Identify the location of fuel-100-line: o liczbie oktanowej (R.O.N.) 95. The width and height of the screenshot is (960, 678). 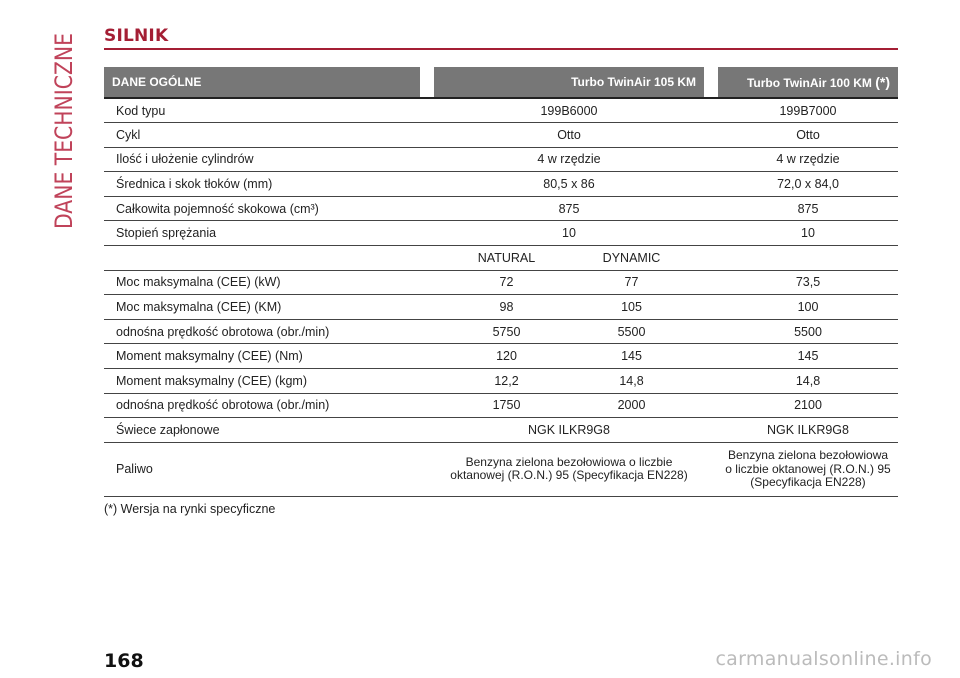
(808, 468).